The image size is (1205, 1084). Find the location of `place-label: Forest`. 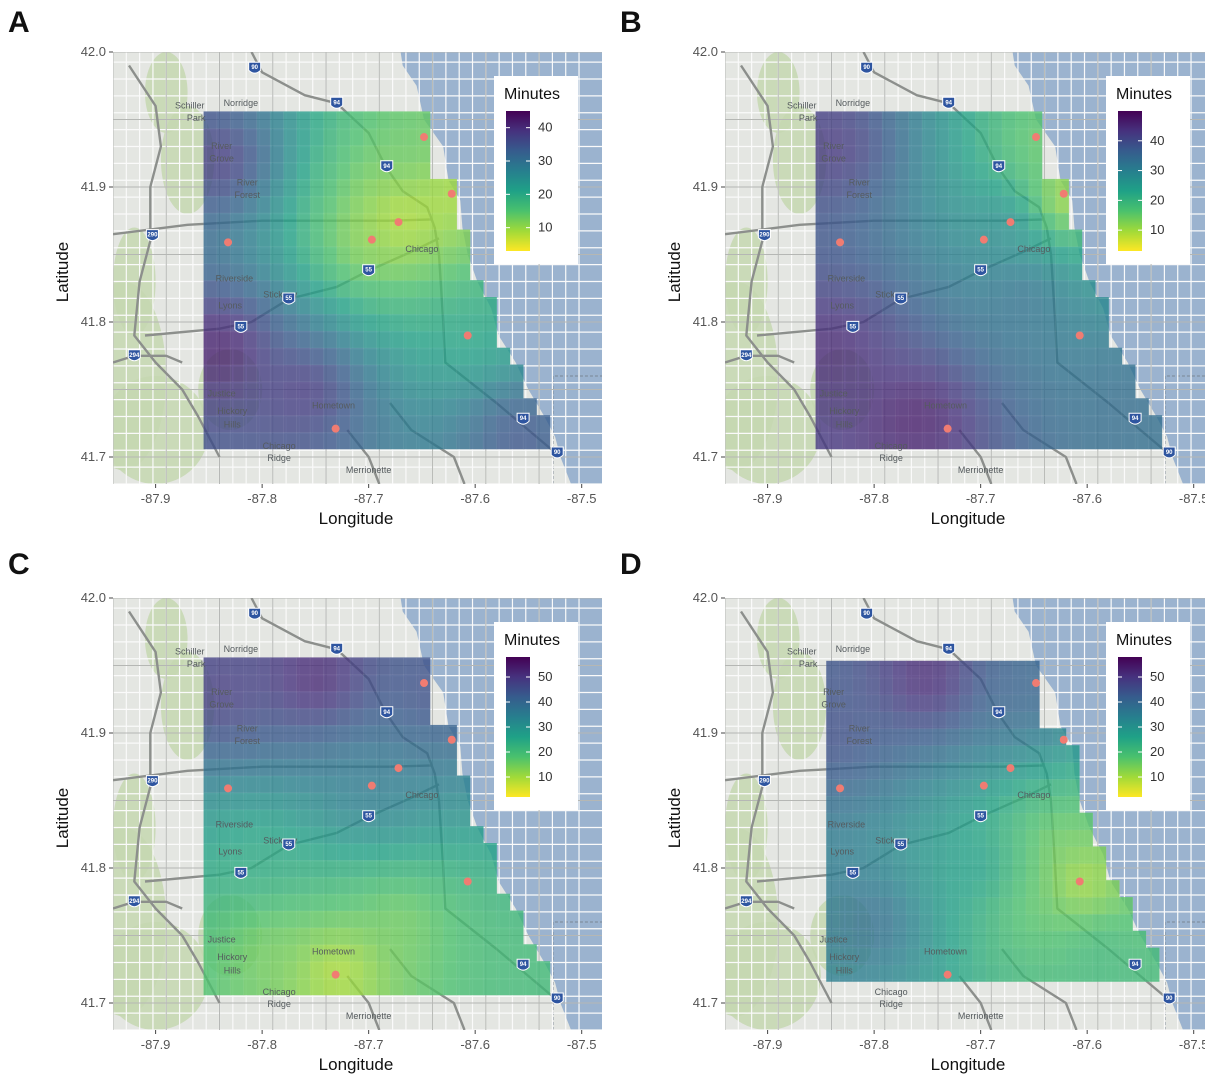

place-label: Forest is located at coordinates (247, 741).